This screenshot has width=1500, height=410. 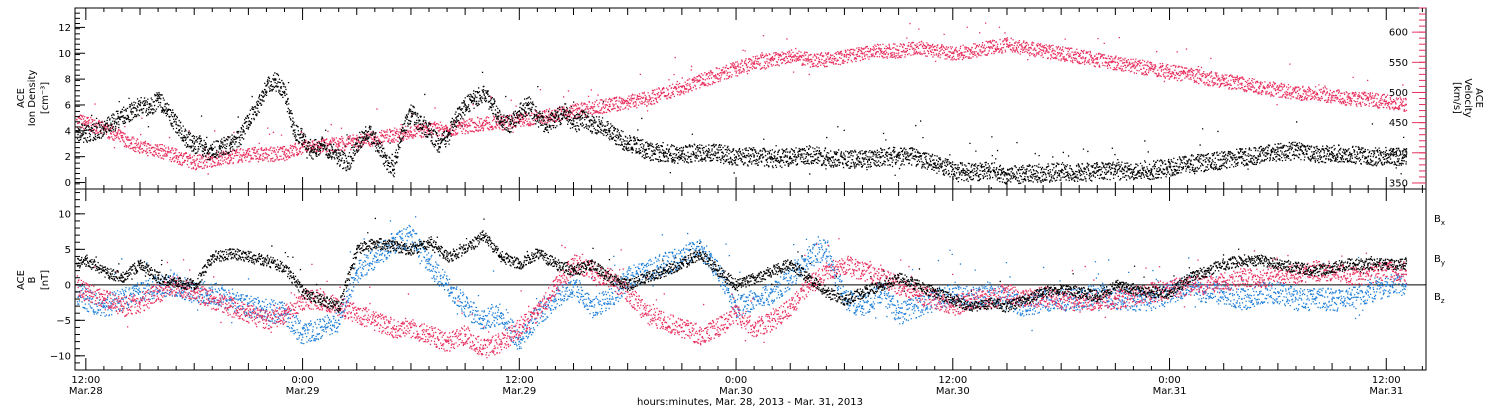 I want to click on magnetic-field-ylabel-1: ACE, so click(x=21, y=280).